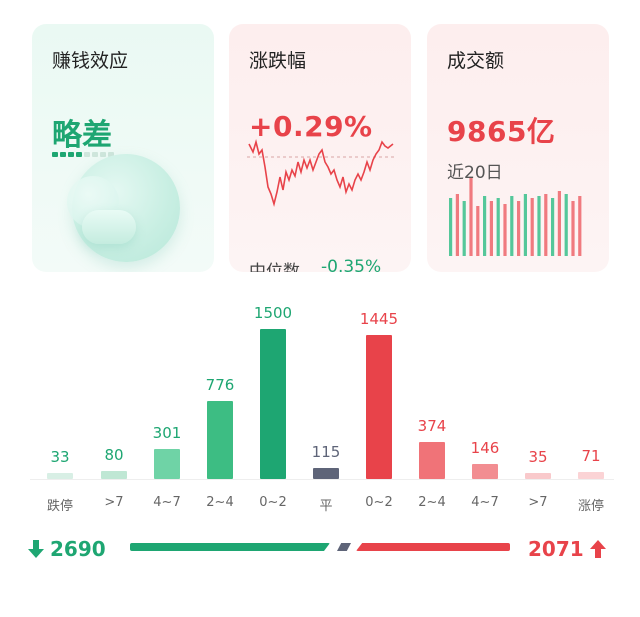  I want to click on distribution-value-label: 776, so click(220, 385).